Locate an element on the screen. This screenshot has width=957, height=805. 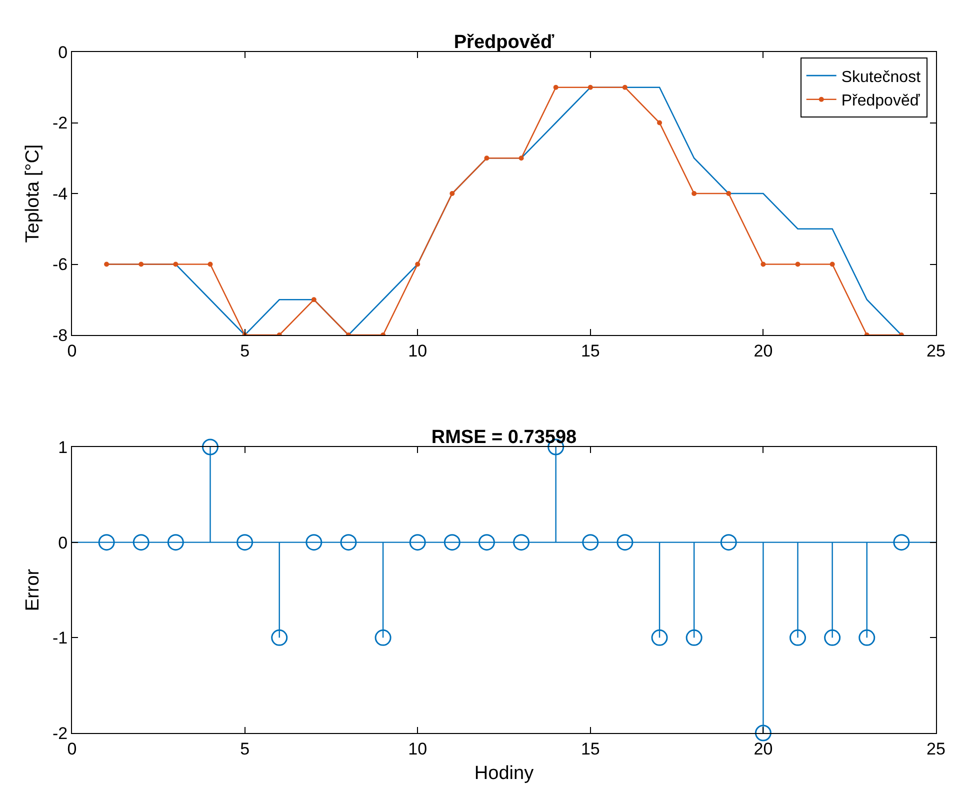
legend-label: Skutečnost is located at coordinates (881, 77).